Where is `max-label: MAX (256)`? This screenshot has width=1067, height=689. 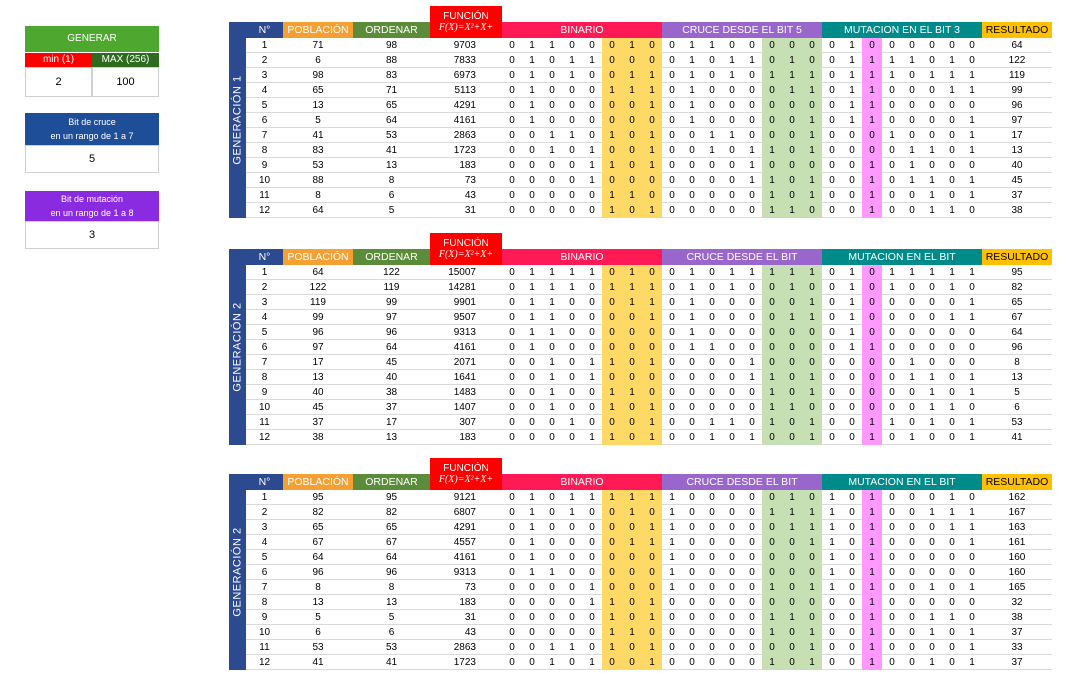
max-label: MAX (256) is located at coordinates (125, 60).